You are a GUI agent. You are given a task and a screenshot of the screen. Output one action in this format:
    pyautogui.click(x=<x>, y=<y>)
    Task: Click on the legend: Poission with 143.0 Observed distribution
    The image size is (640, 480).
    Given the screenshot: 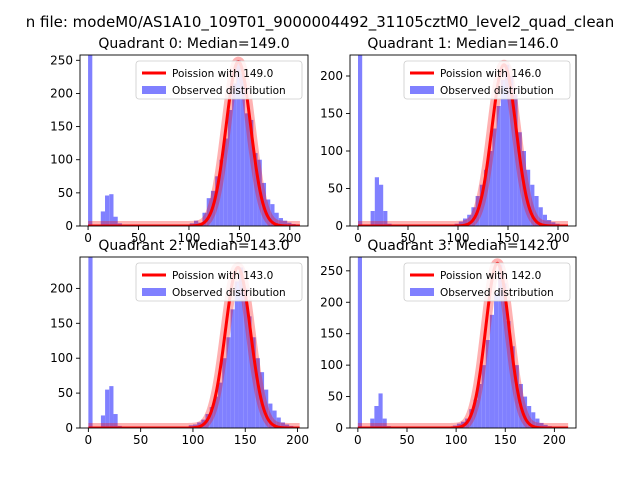 What is the action you would take?
    pyautogui.click(x=219, y=282)
    